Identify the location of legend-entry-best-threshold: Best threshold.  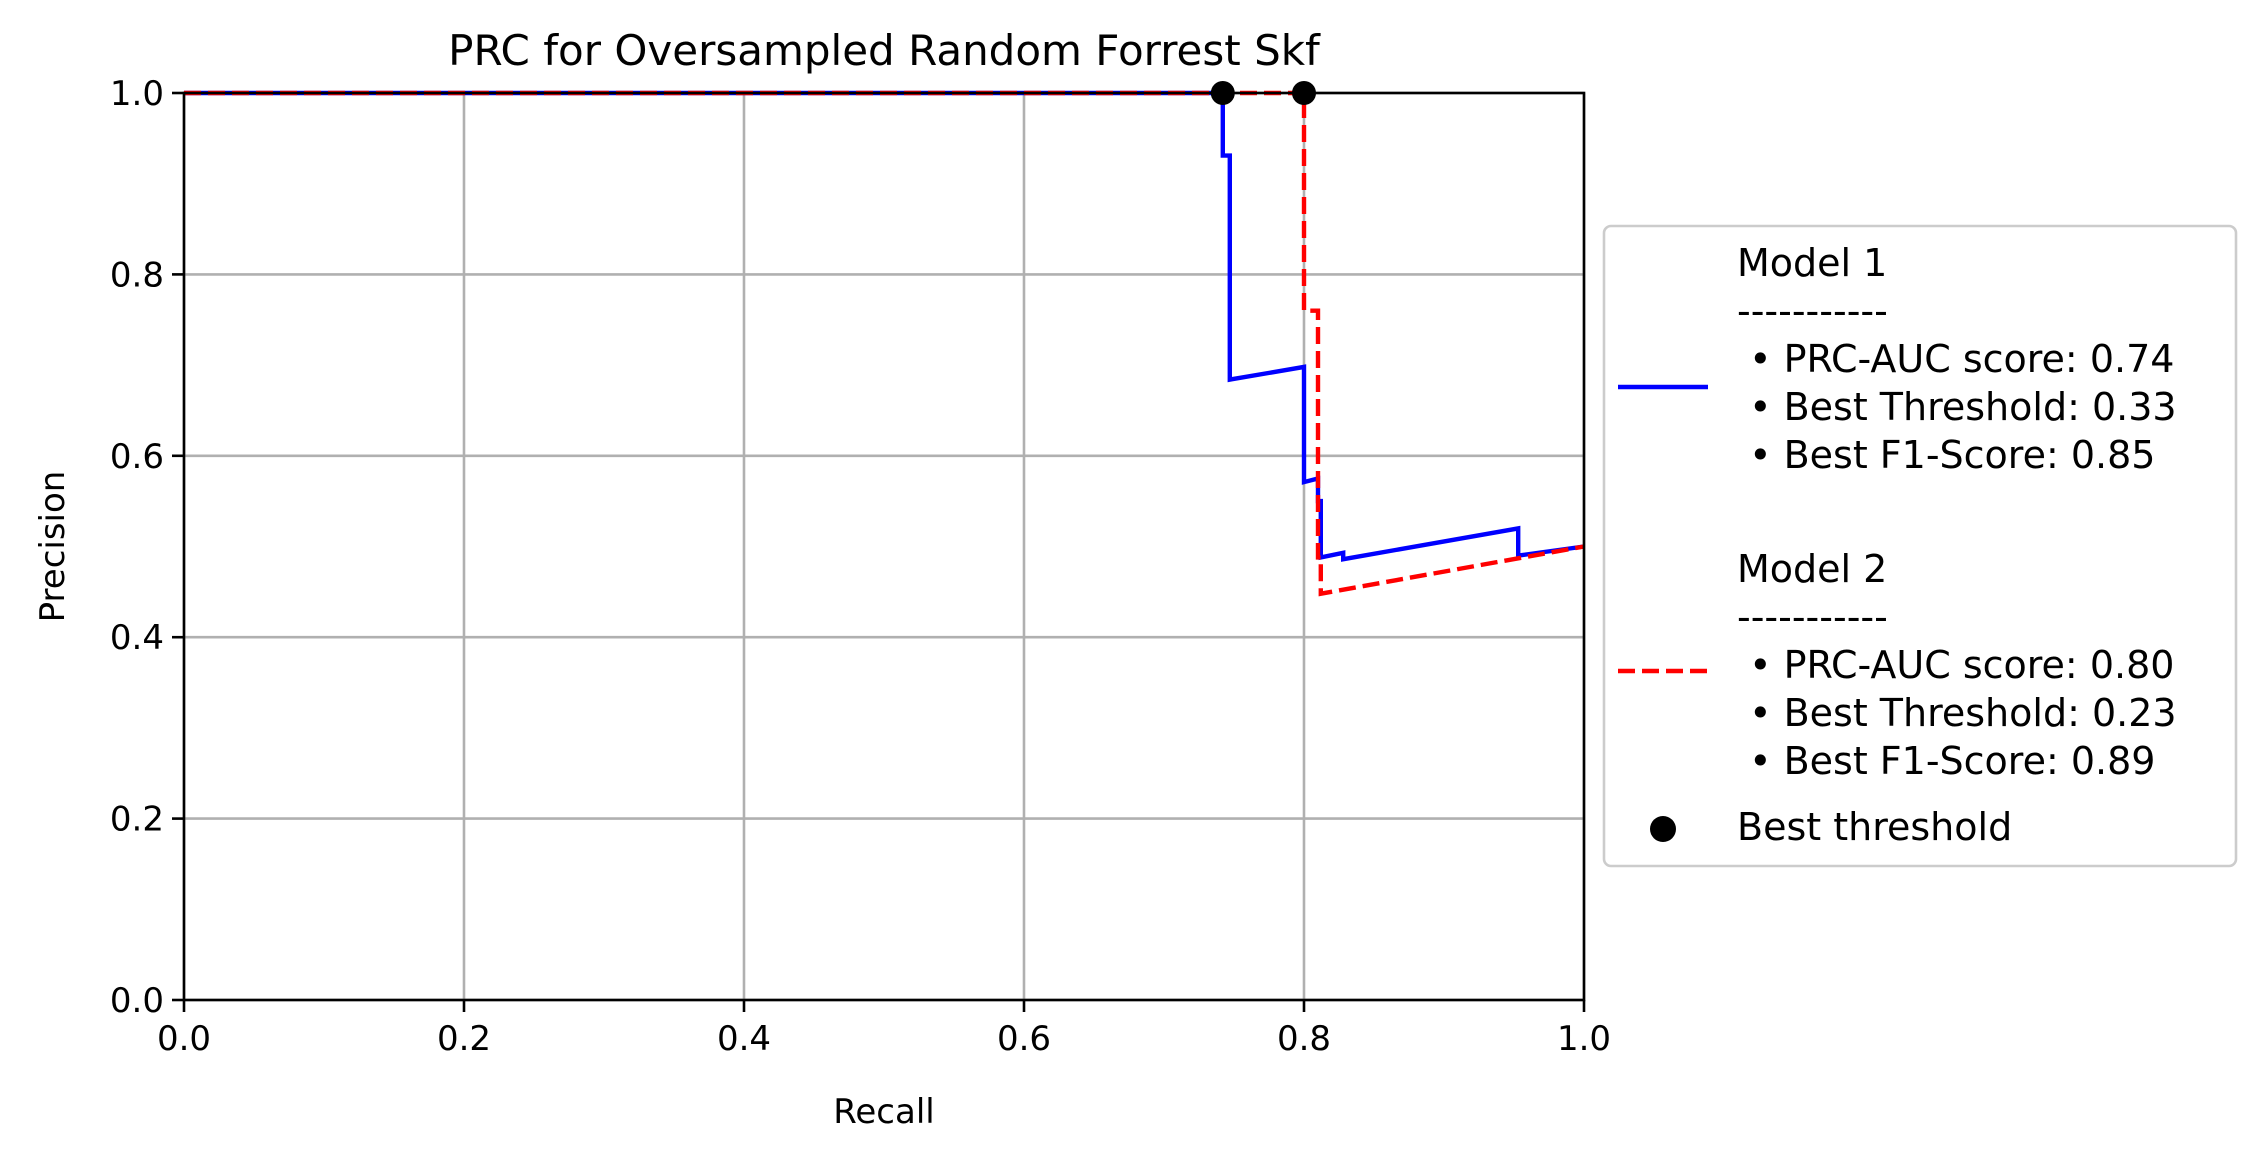
(1831, 827).